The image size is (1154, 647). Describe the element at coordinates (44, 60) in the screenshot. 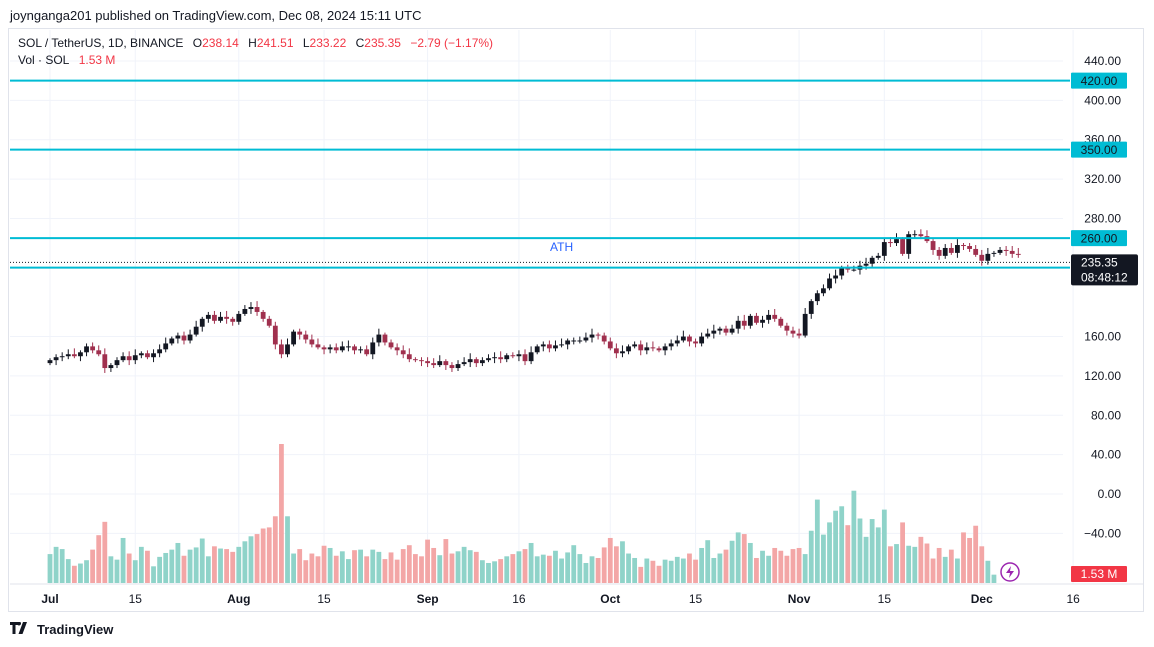

I see `legend-volume-label: Vol · SOL` at that location.